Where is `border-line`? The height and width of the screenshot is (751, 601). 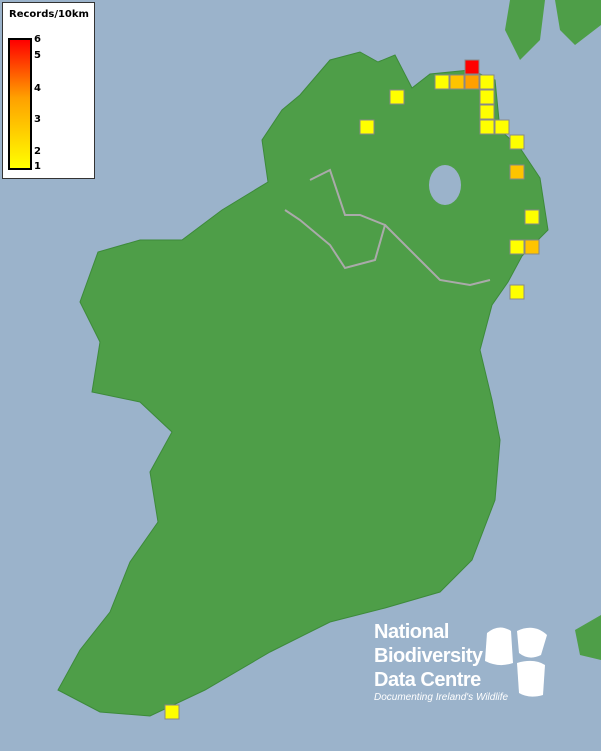
border-line is located at coordinates (387, 227).